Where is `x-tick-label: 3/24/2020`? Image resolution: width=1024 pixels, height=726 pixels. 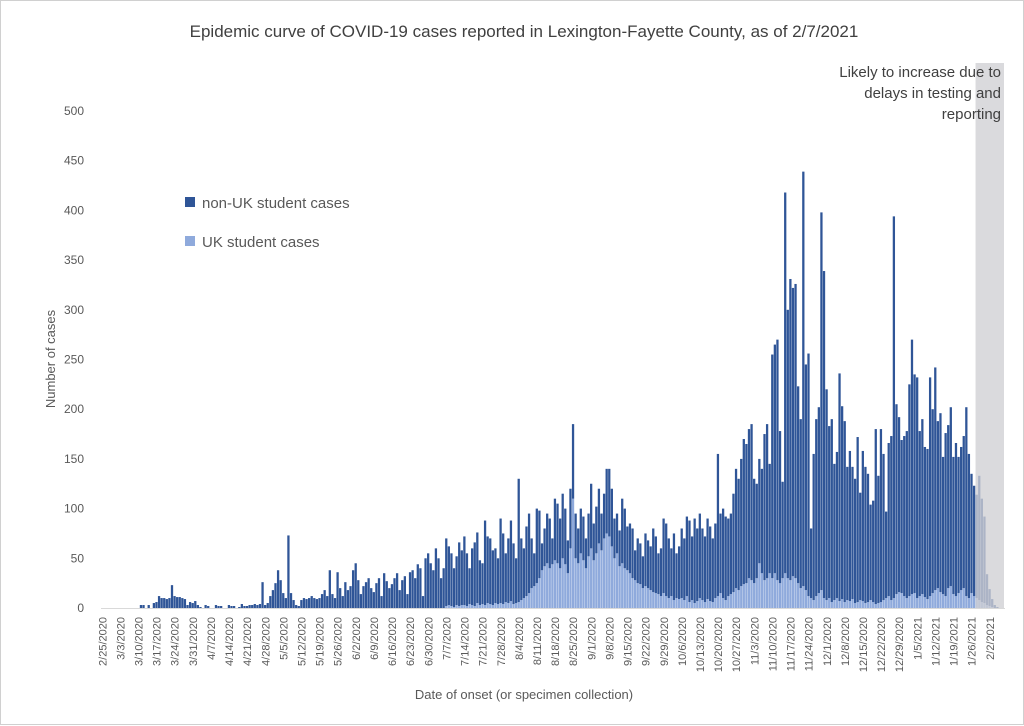
x-tick-label: 3/24/2020 is located at coordinates (176, 641).